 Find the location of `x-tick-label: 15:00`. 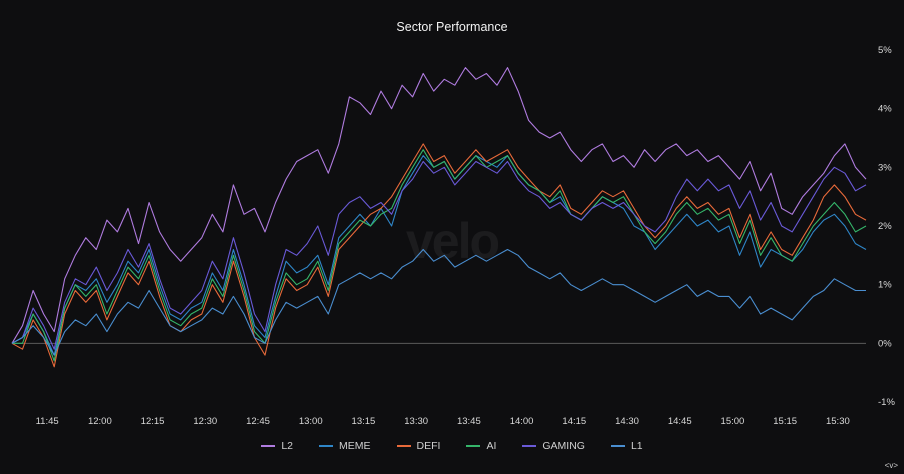

x-tick-label: 15:00 is located at coordinates (733, 421).